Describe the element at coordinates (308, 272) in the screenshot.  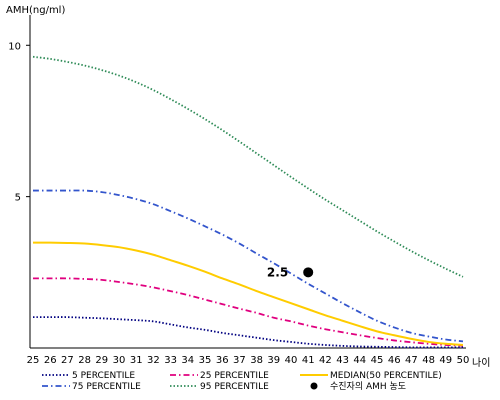
I see `patient-amh-point` at that location.